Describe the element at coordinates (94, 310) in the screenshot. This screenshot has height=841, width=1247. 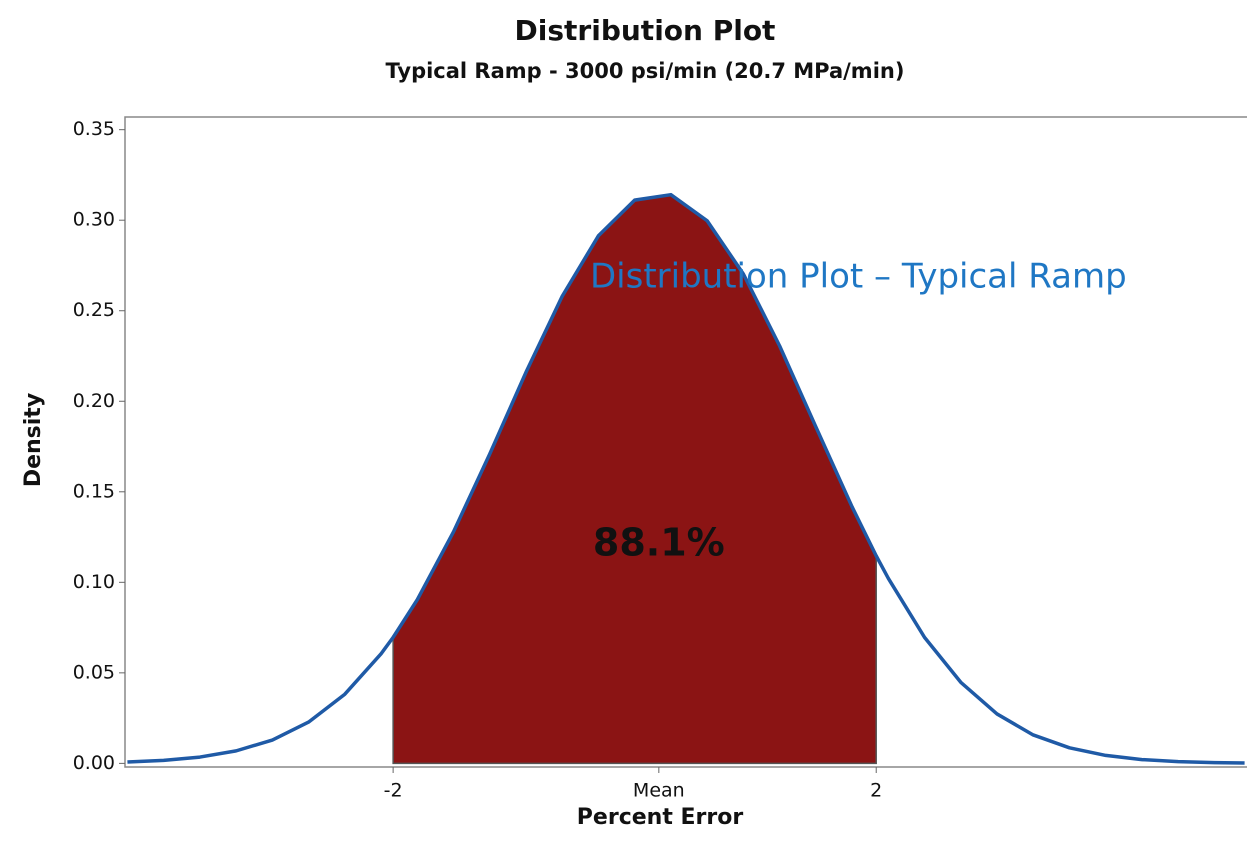
I see `y-tick-label: 0.25` at that location.